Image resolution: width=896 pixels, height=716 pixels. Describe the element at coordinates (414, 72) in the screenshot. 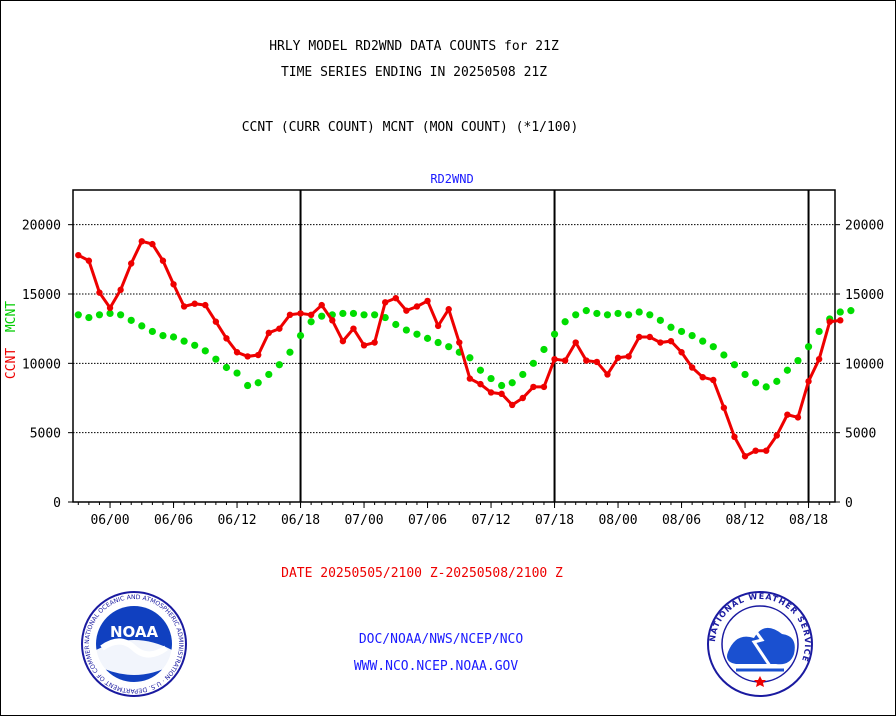

I see `chart-subtitle: TIME SERIES ENDING IN 20250508 21Z` at that location.